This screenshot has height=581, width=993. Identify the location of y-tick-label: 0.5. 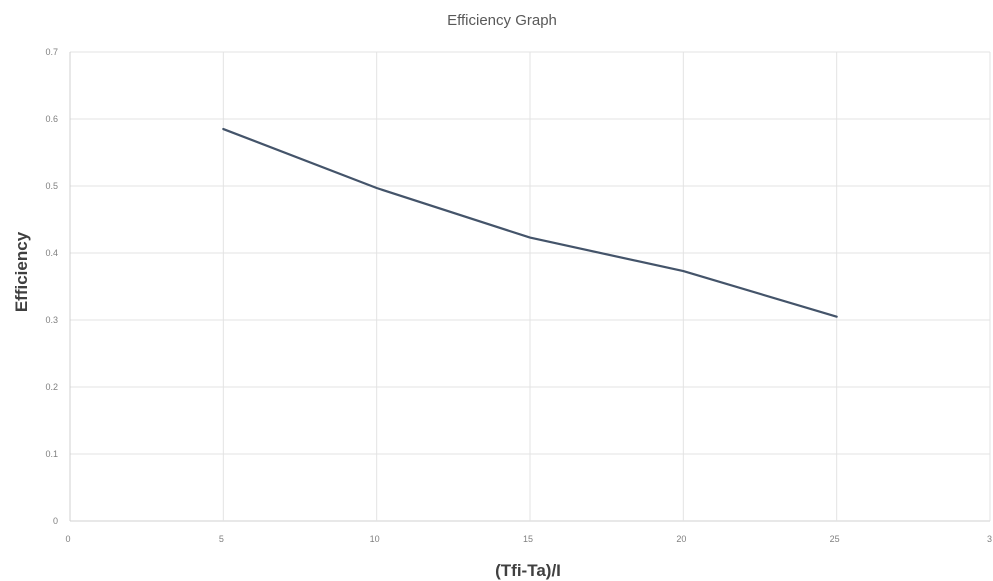
(51, 186).